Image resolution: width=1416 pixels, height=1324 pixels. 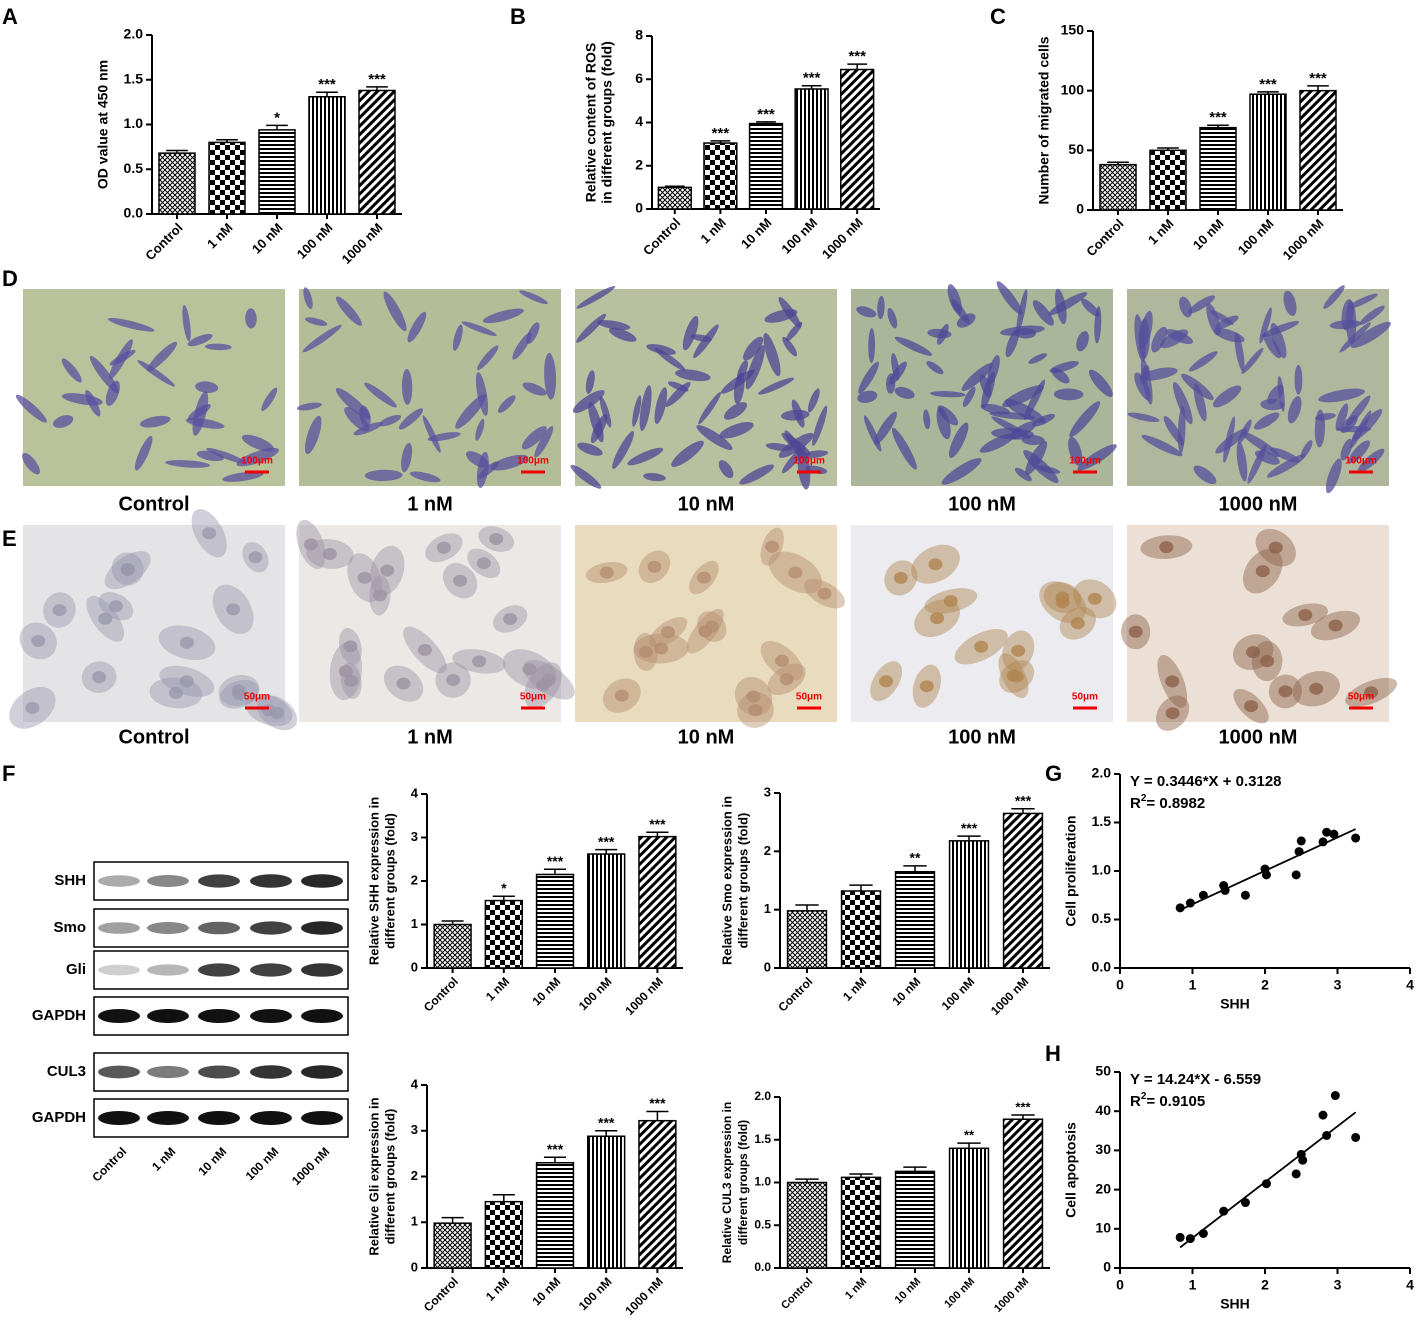 What do you see at coordinates (10, 16) in the screenshot?
I see `panel-letter: A` at bounding box center [10, 16].